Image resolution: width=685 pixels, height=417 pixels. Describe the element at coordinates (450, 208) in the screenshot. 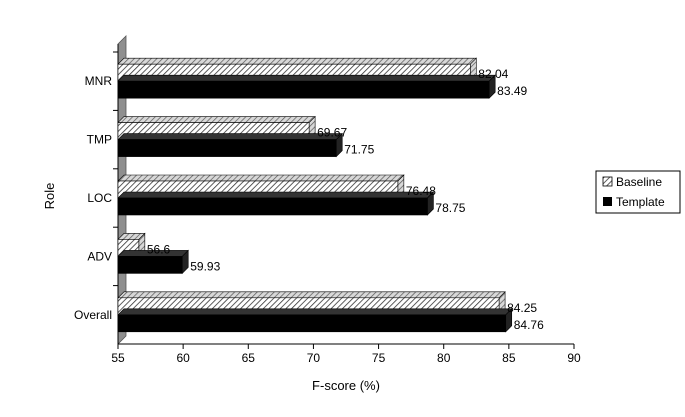

I see `data-label-template: 78.75` at that location.